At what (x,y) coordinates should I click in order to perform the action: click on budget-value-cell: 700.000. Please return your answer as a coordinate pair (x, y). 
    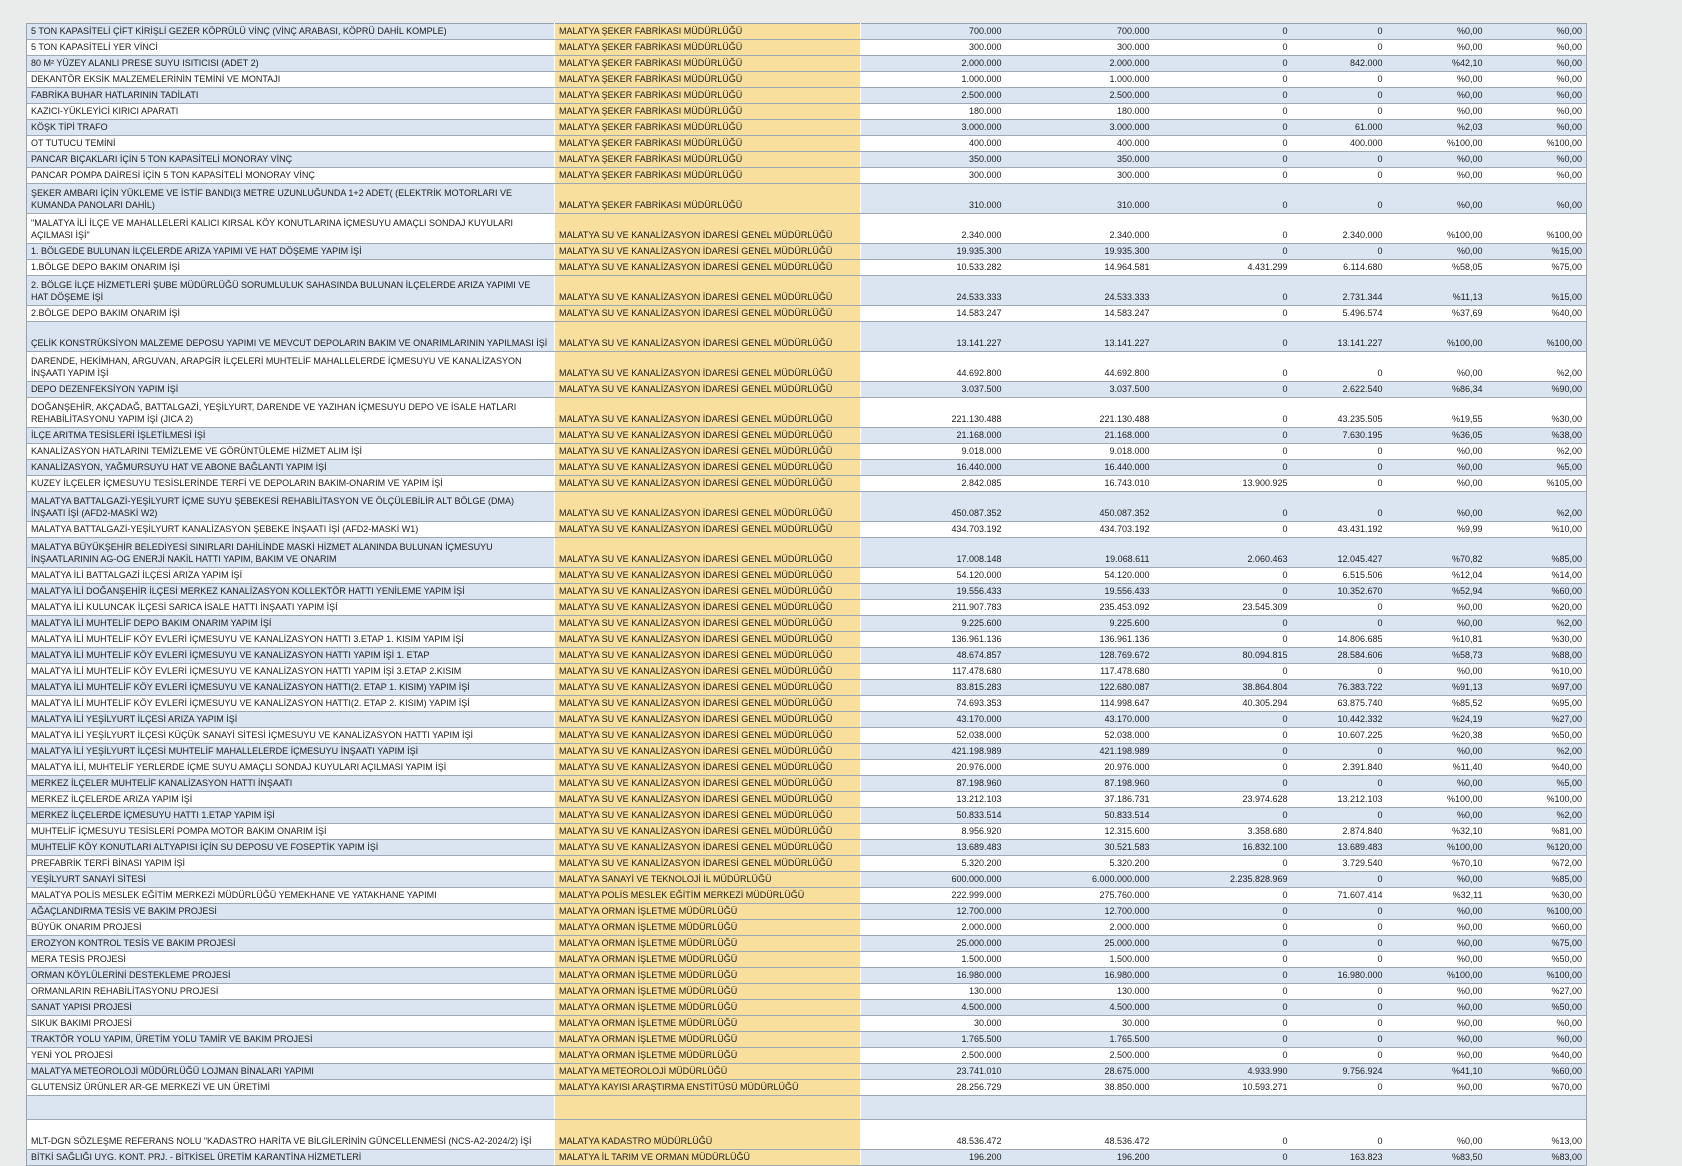
    Looking at the image, I should click on (933, 31).